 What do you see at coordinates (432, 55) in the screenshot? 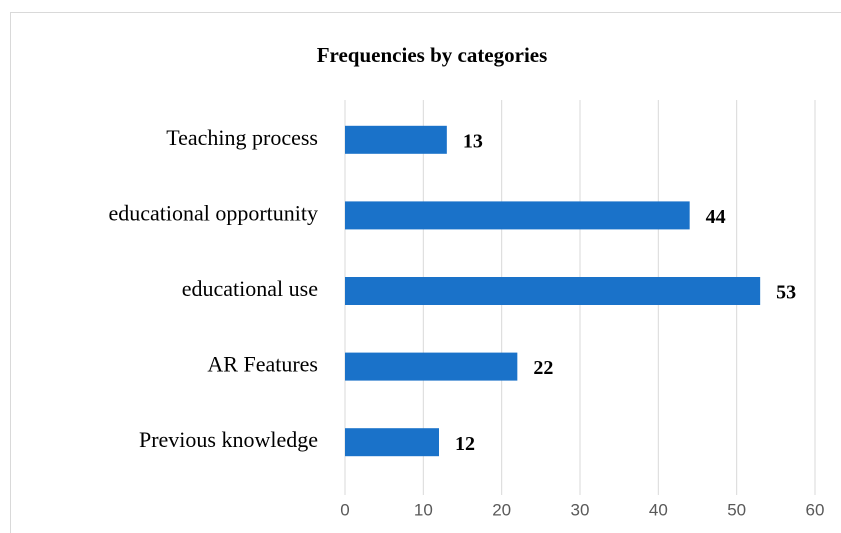
I see `chart-title: Frequencies by categories` at bounding box center [432, 55].